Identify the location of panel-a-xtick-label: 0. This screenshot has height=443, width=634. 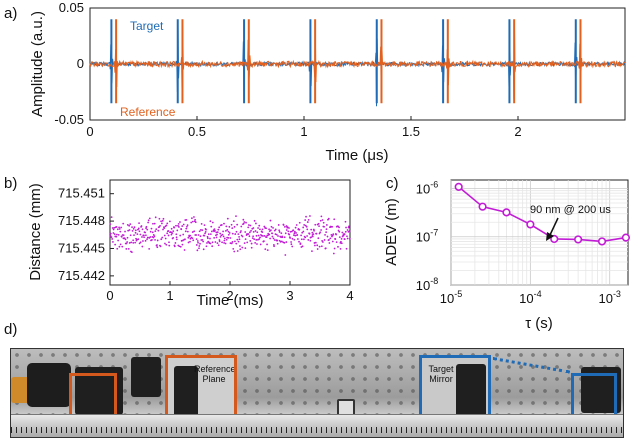
(89, 131).